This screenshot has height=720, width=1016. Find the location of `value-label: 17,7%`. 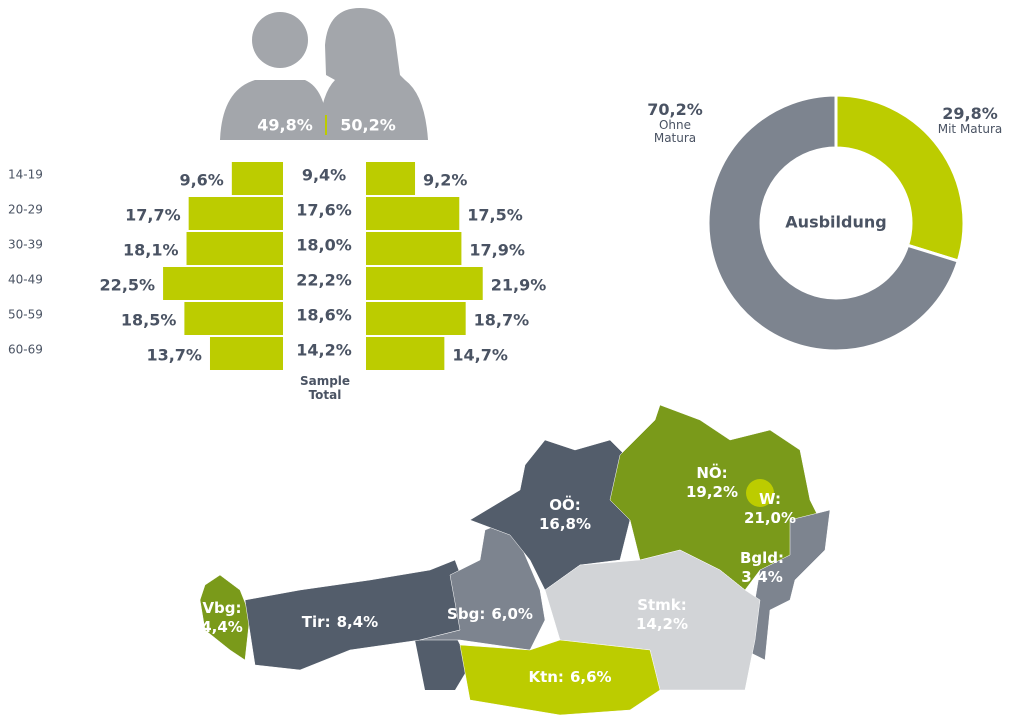

value-label: 17,7% is located at coordinates (153, 215).